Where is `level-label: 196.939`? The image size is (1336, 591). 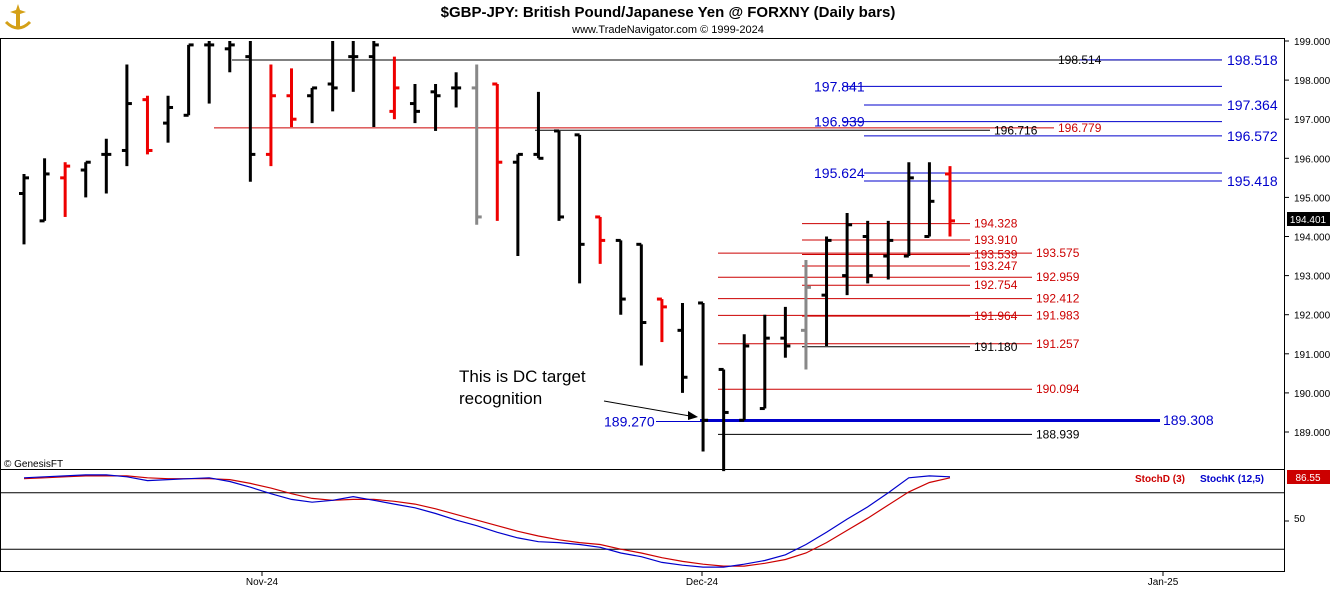 level-label: 196.939 is located at coordinates (839, 122).